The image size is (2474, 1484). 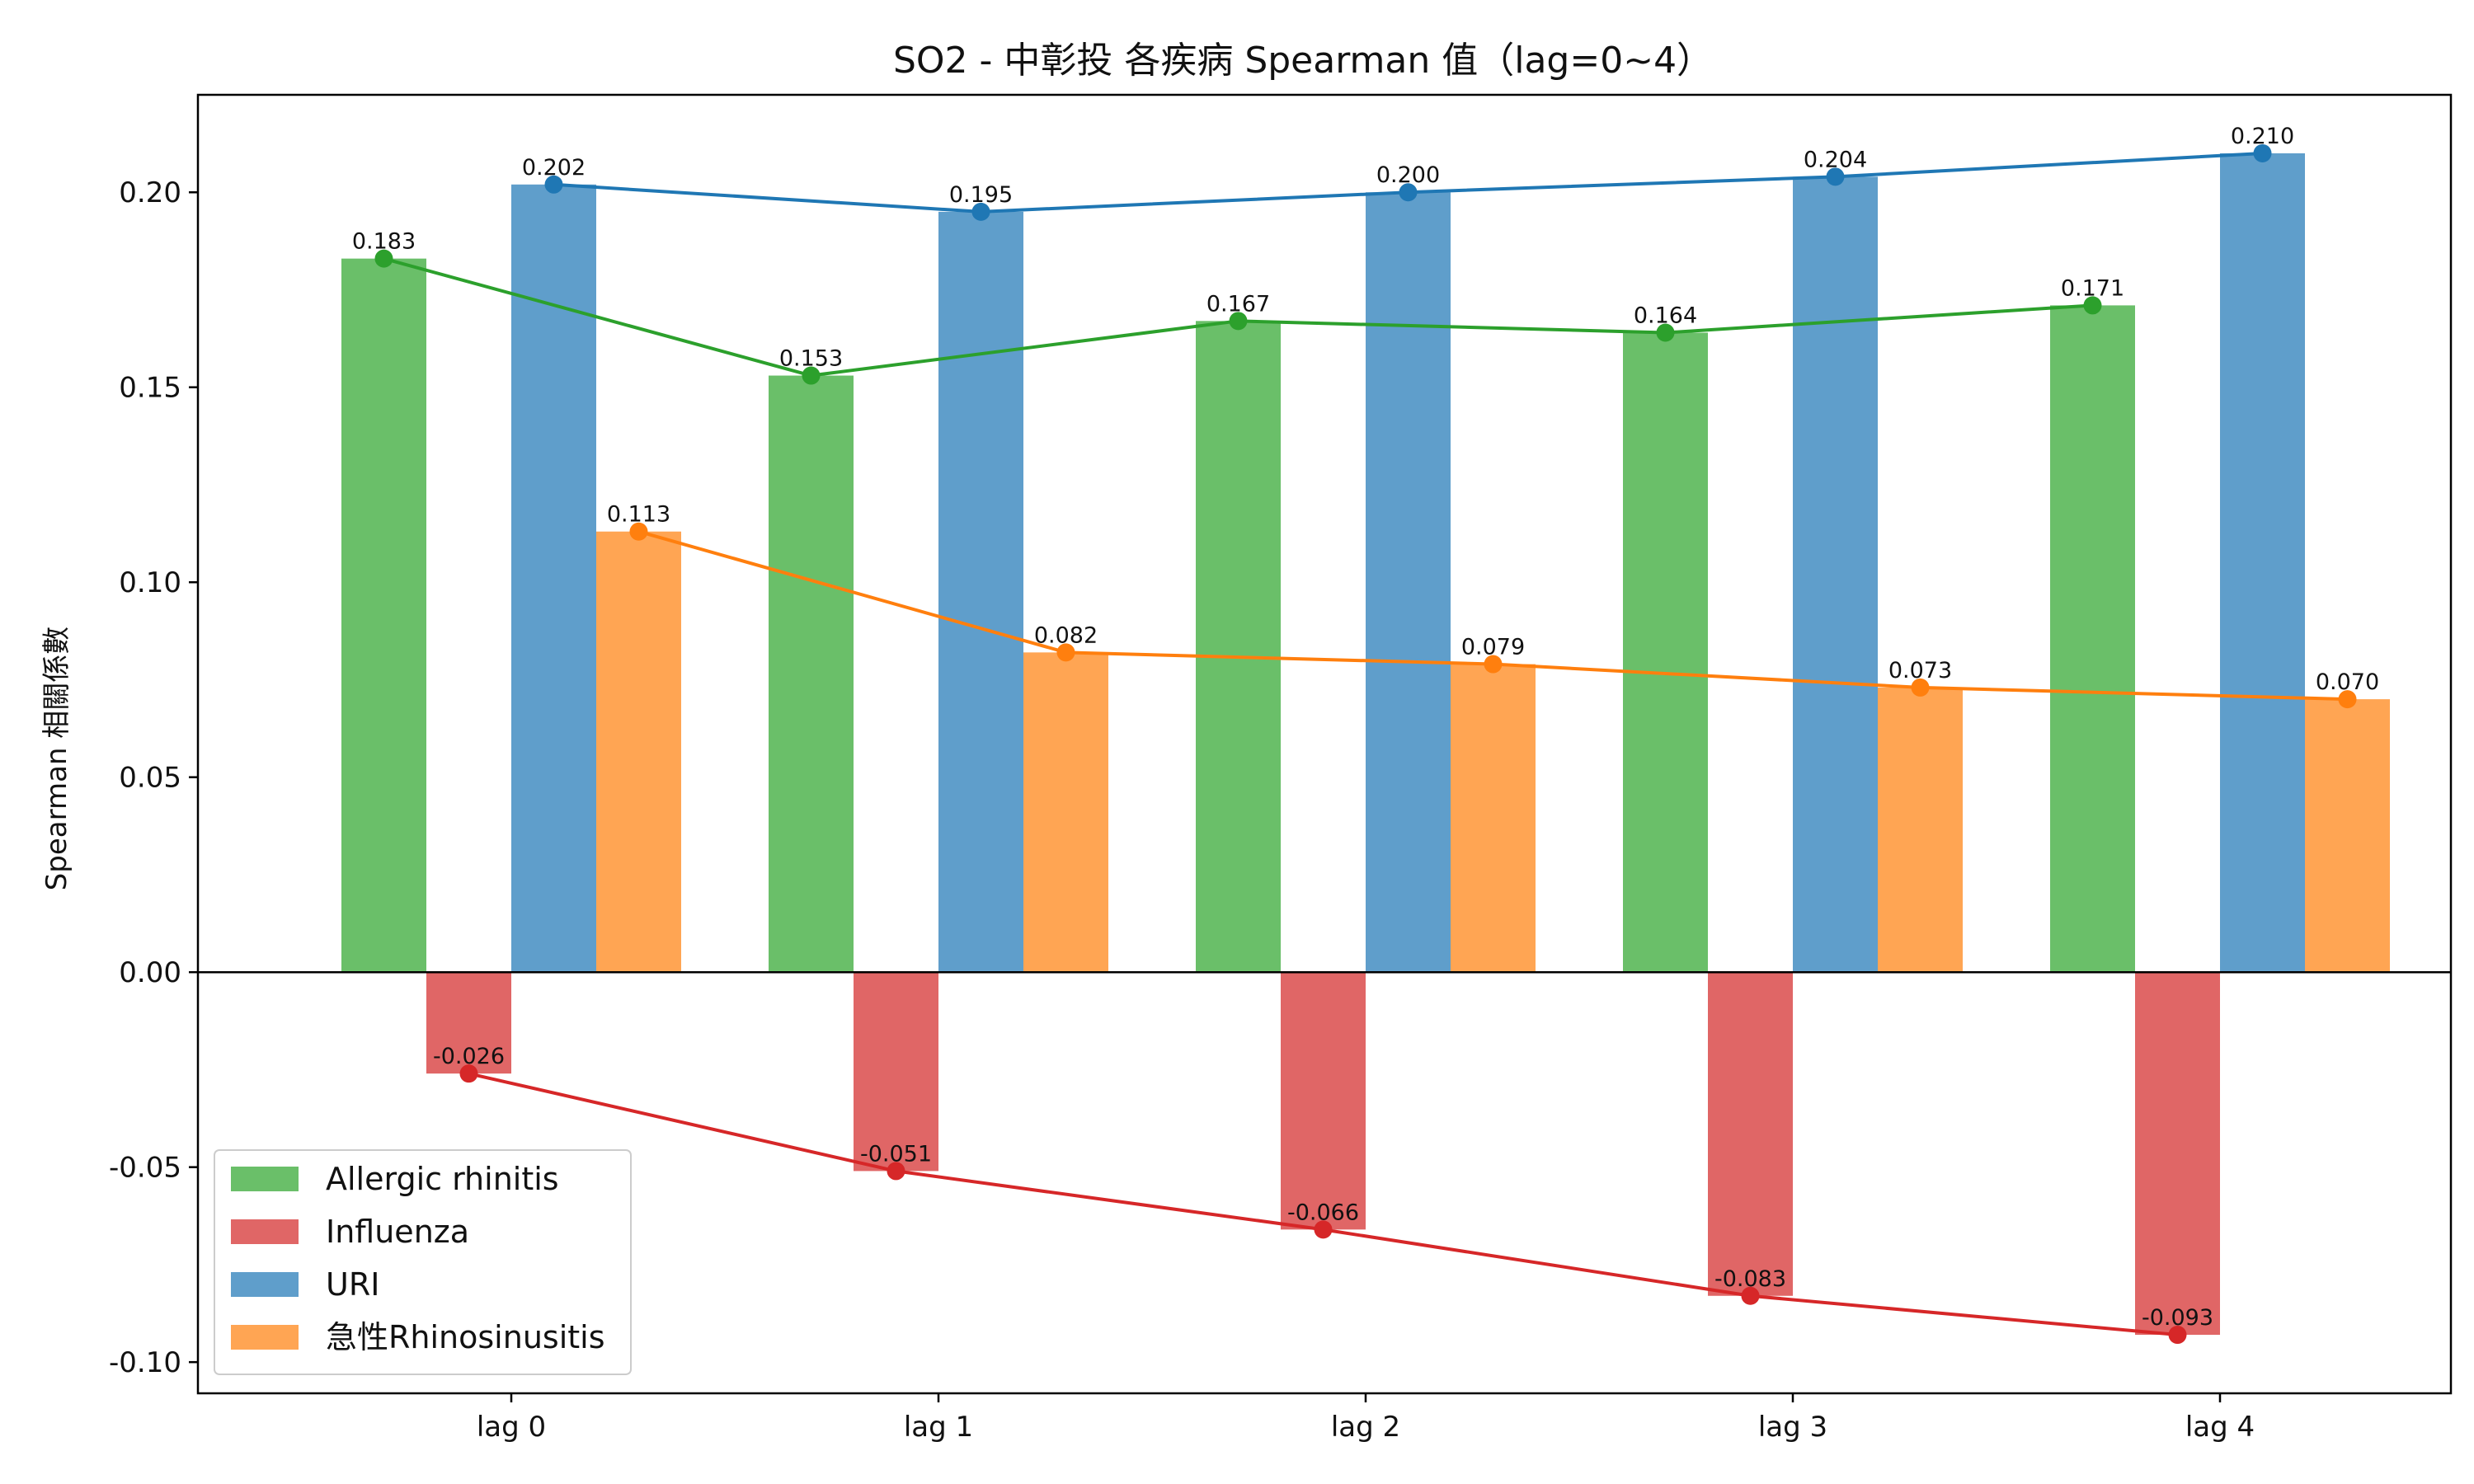 I want to click on data-label-rhinosinusitis-1: 0.082, so click(x=1066, y=635).